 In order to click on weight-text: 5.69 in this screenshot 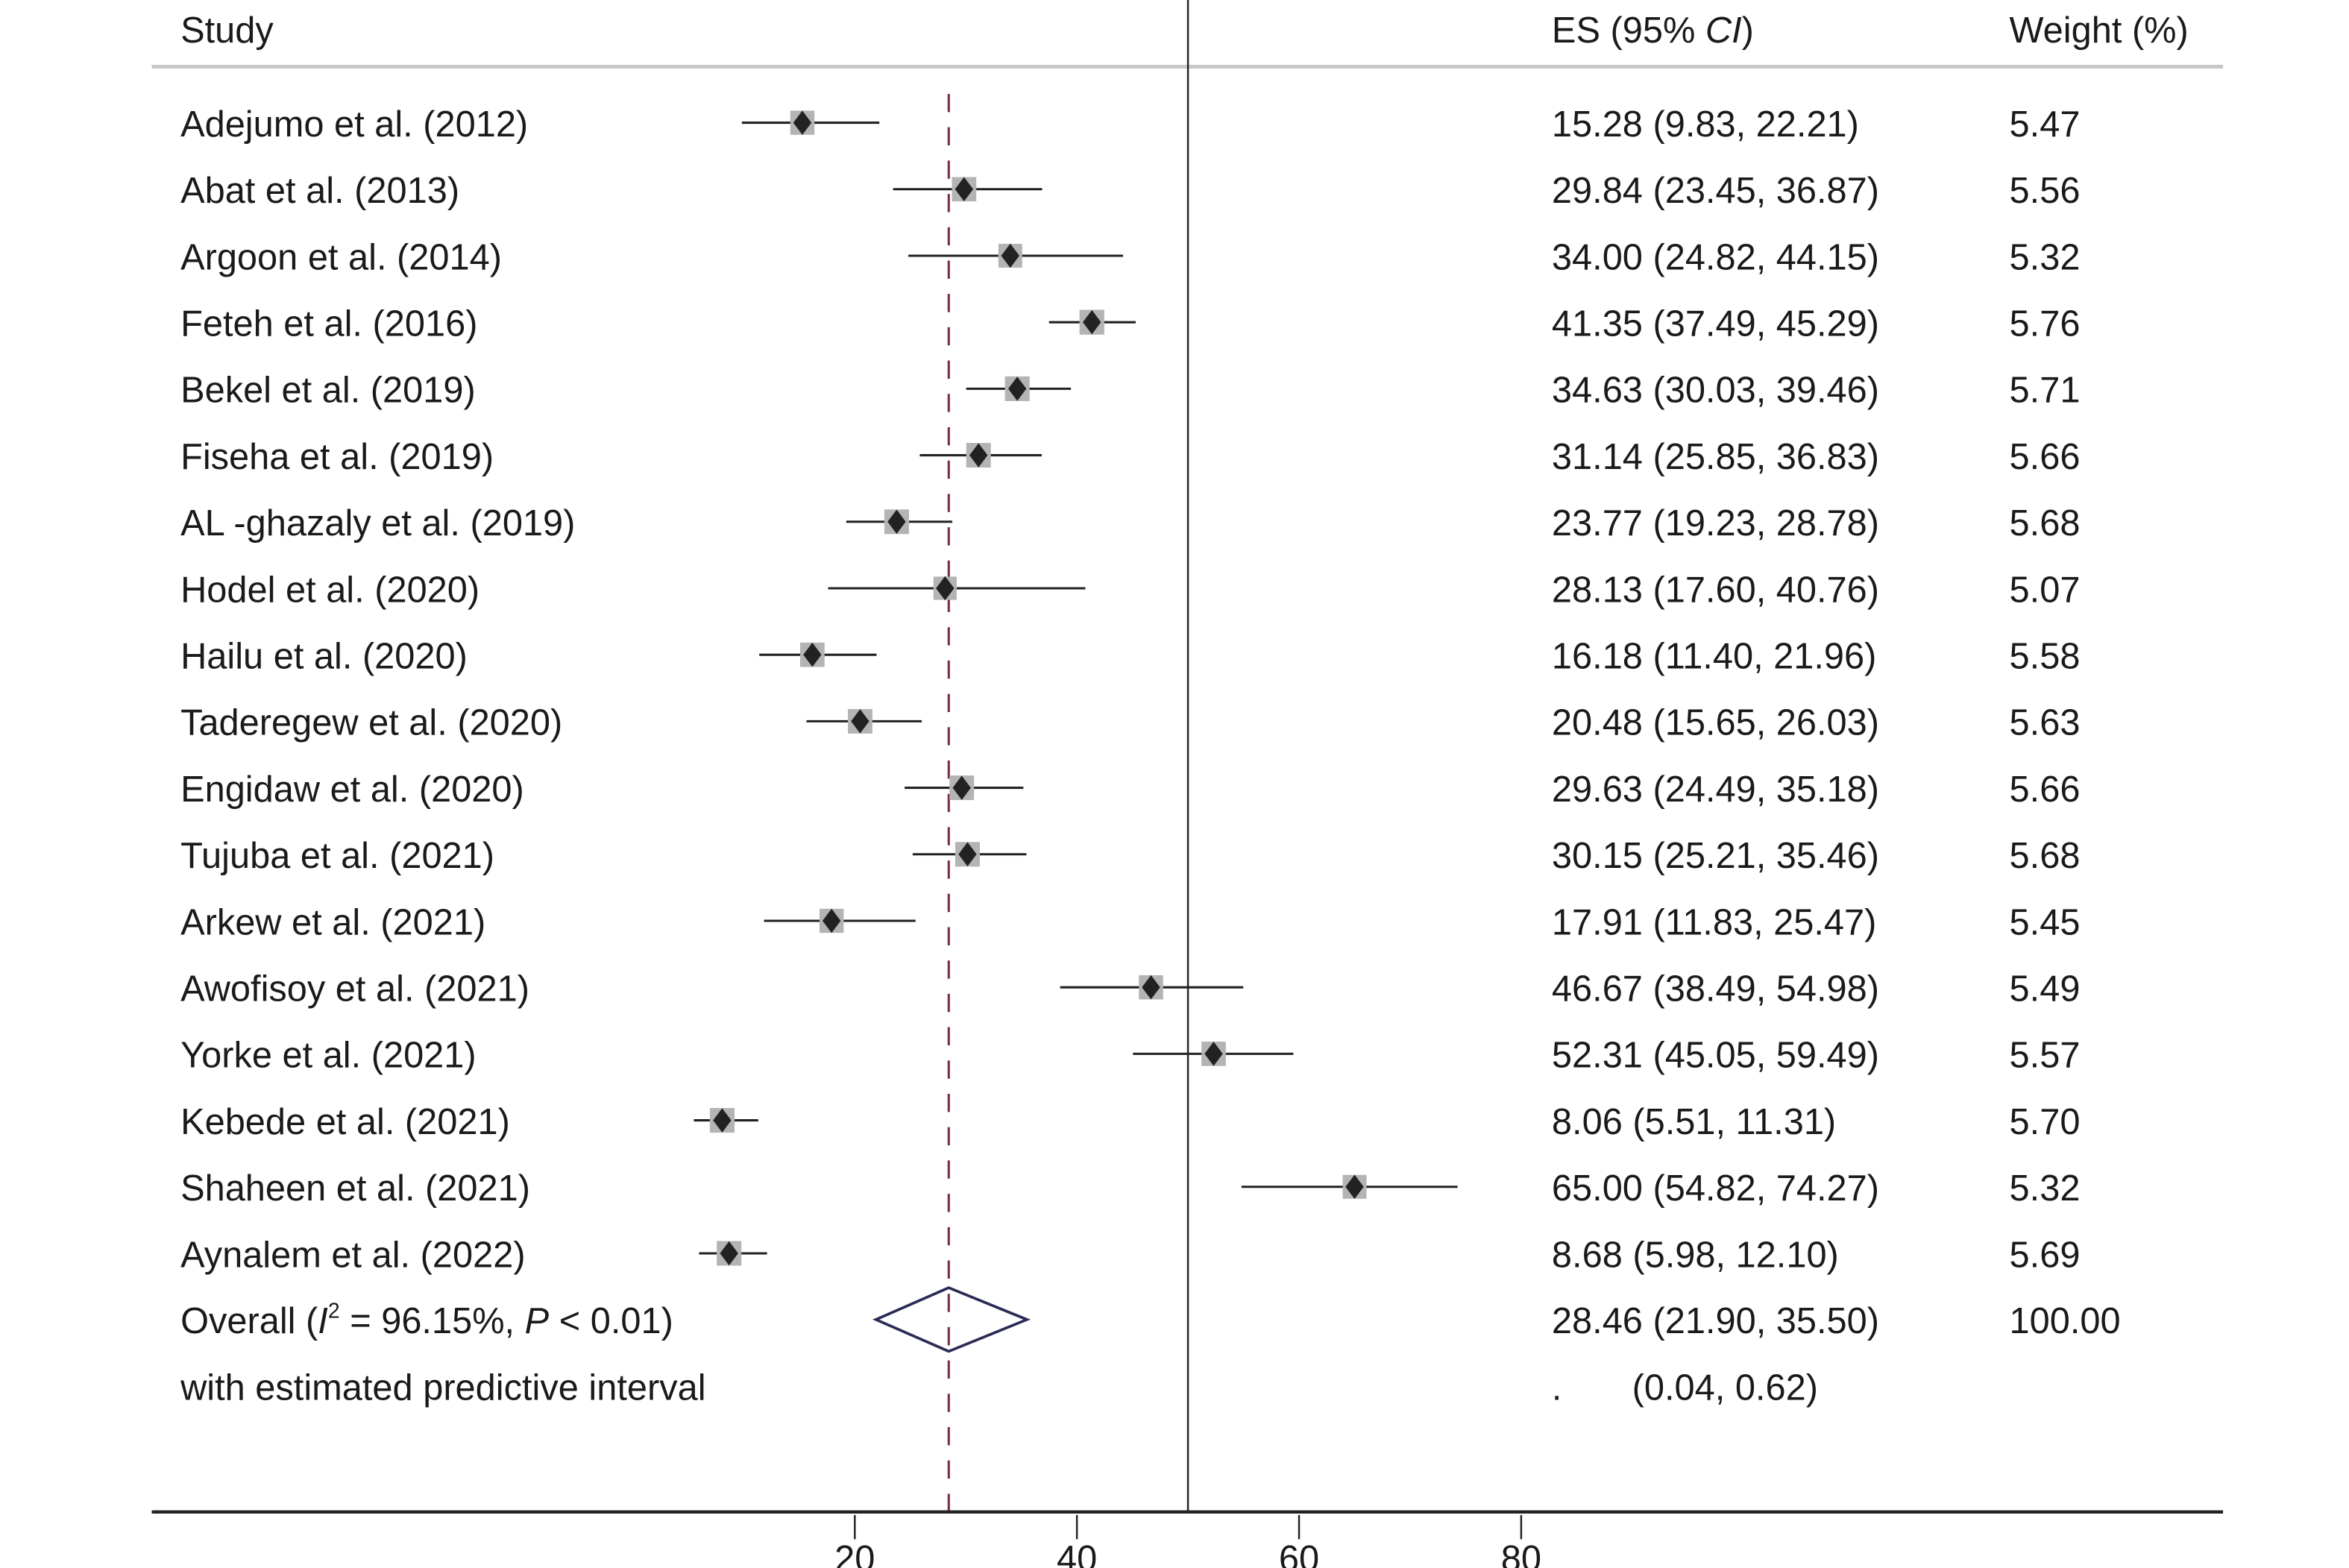, I will do `click(2045, 1255)`.